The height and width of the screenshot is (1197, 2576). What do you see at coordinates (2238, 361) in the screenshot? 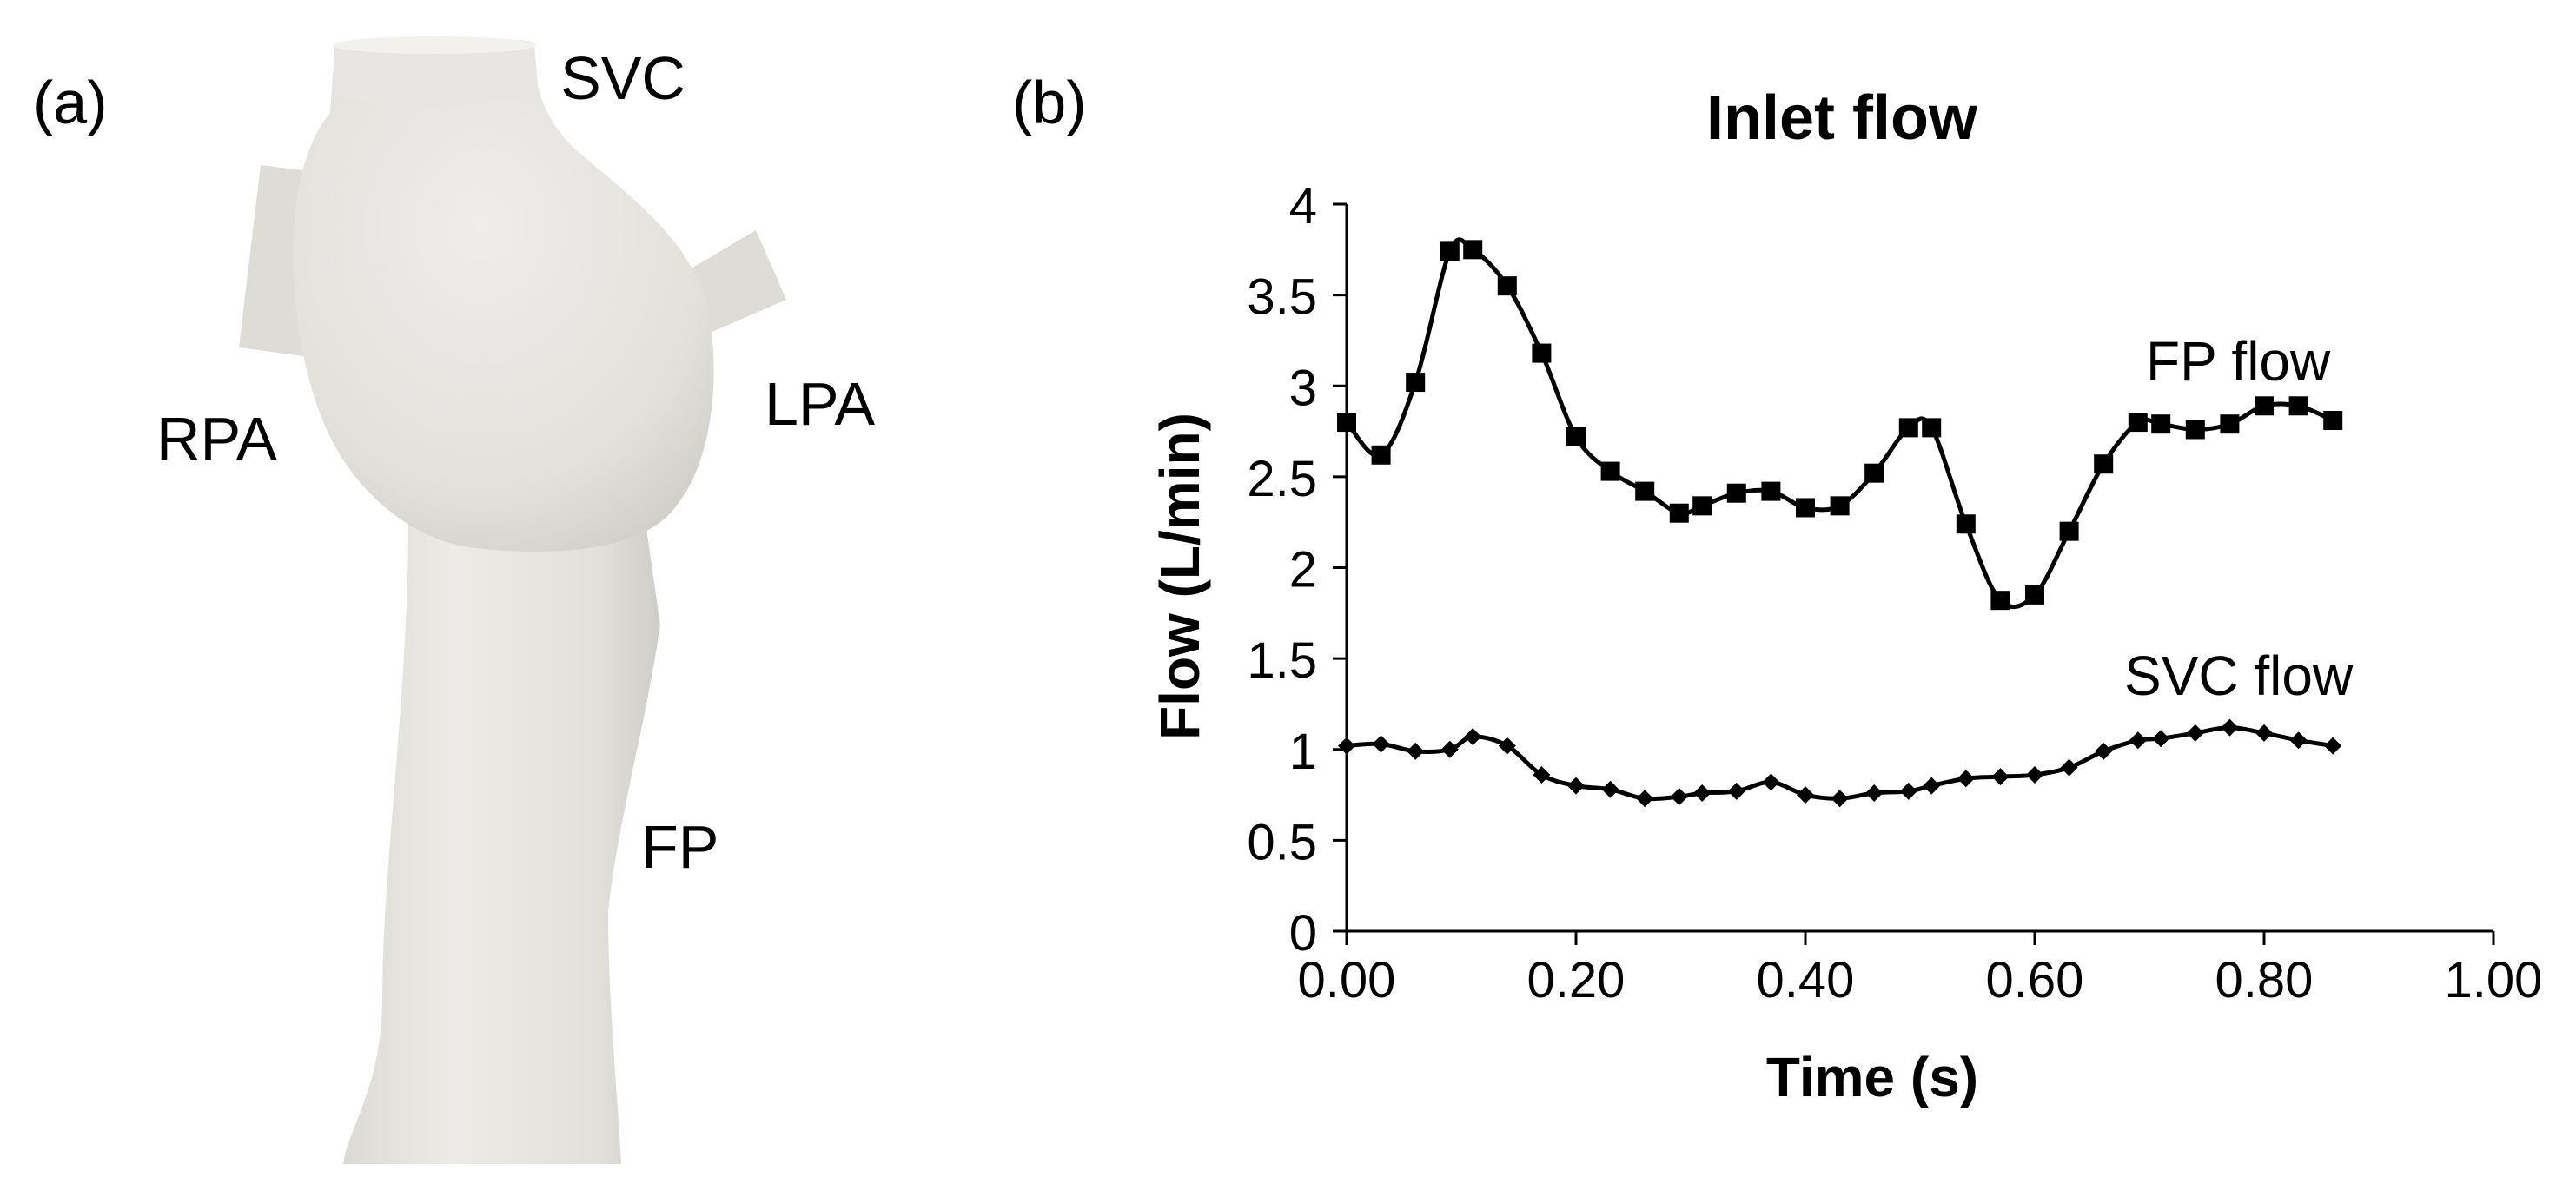
I see `fp-series-label: FP flow` at bounding box center [2238, 361].